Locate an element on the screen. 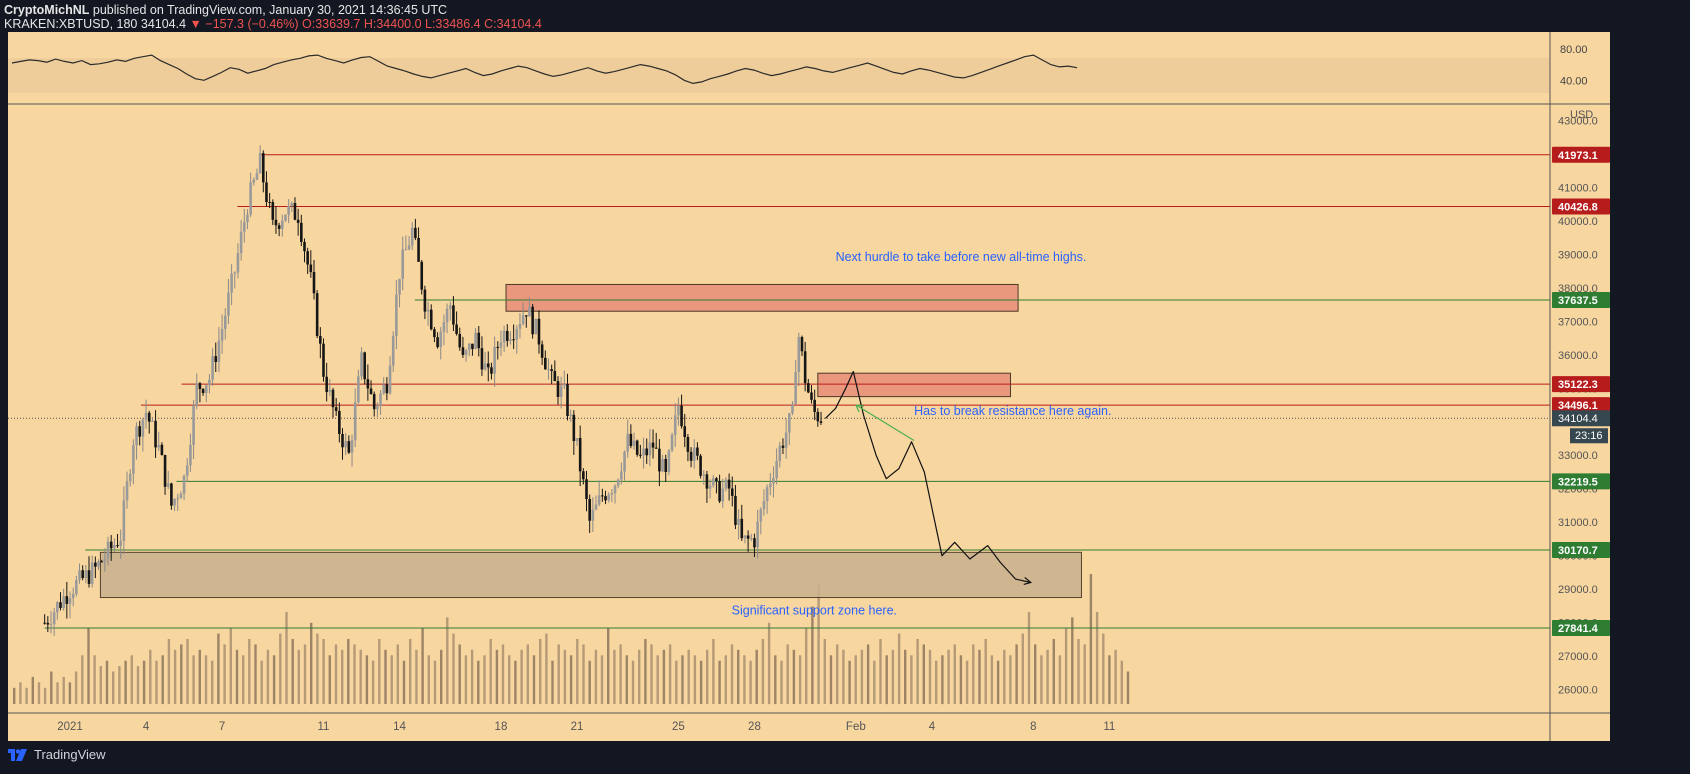 The width and height of the screenshot is (1690, 774). y-tick-label: 36000.0 is located at coordinates (1578, 356).